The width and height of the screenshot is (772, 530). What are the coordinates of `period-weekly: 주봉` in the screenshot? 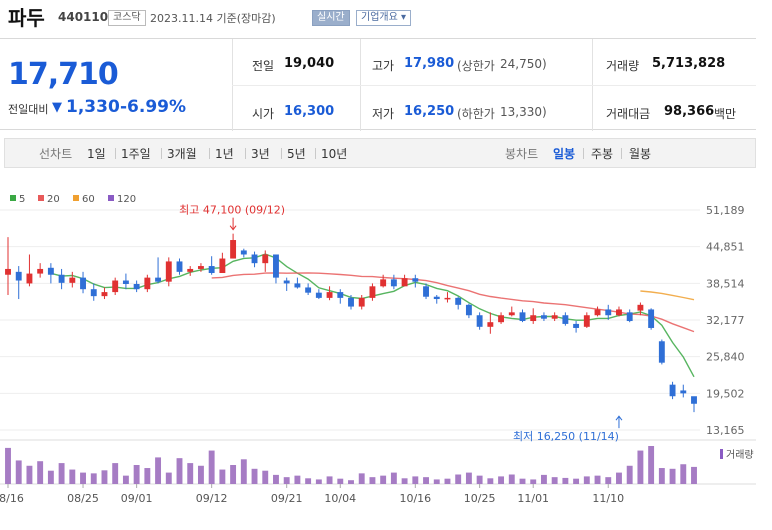 It's located at (602, 154).